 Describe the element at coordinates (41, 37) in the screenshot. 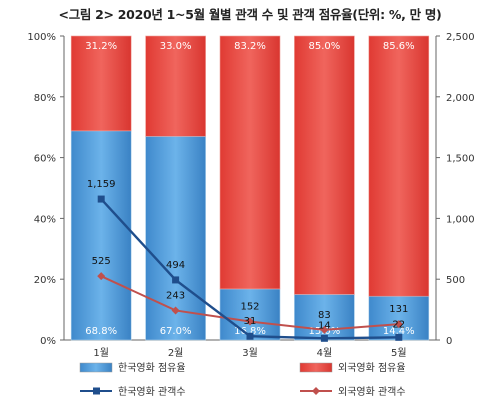

I see `y-left-tick-label: 100%` at that location.